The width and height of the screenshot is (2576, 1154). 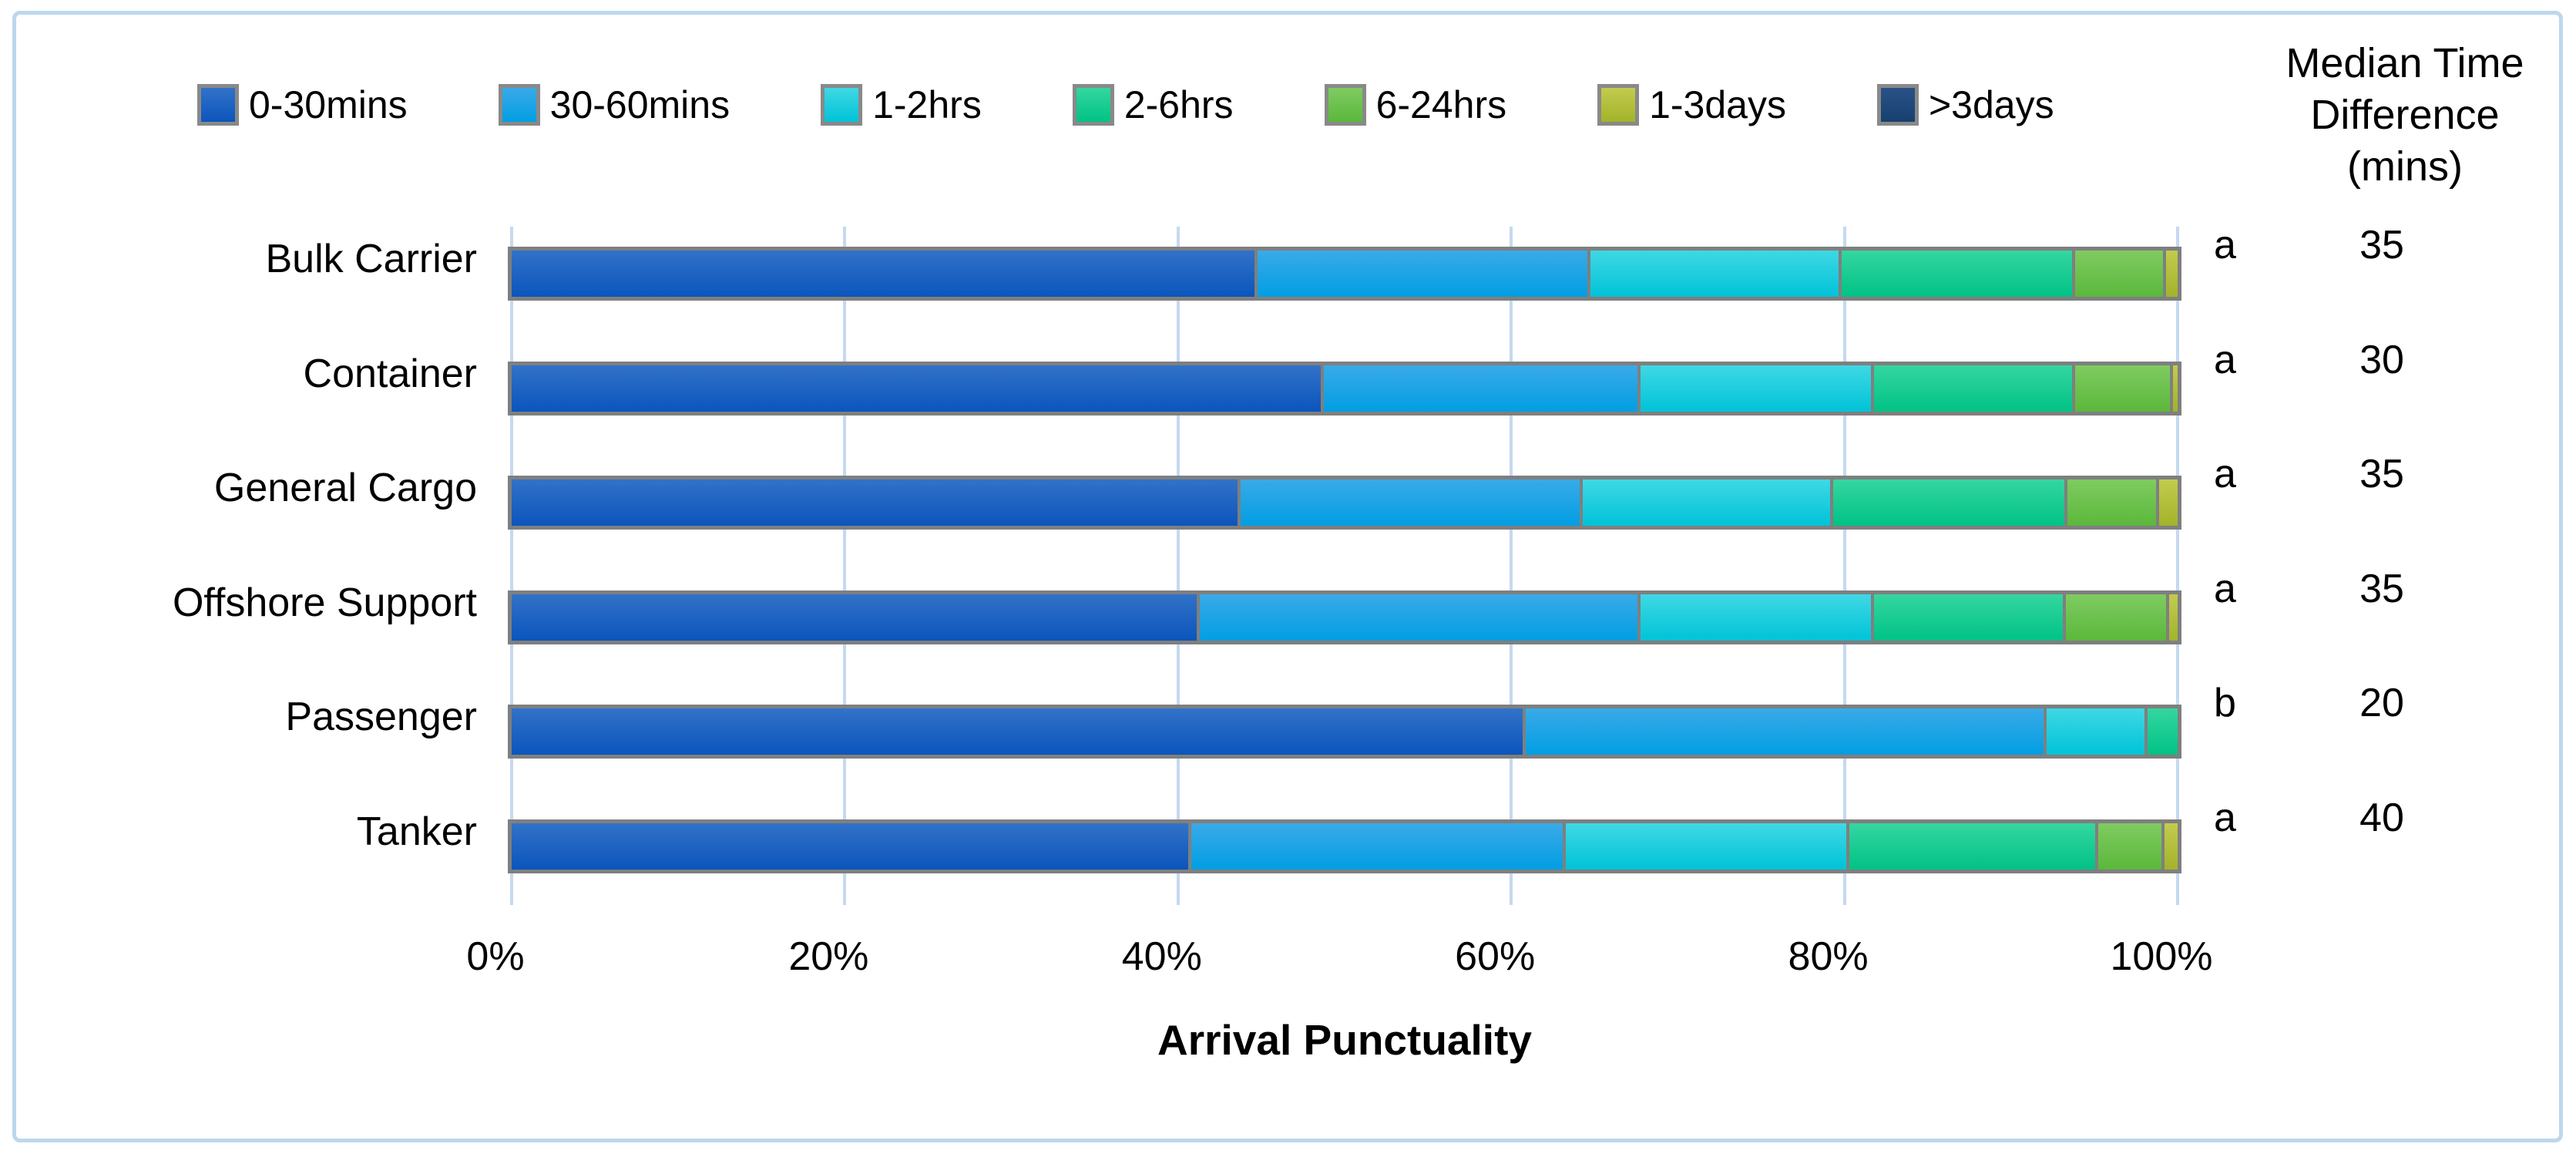 What do you see at coordinates (1495, 956) in the screenshot?
I see `x-tick-label: 60%` at bounding box center [1495, 956].